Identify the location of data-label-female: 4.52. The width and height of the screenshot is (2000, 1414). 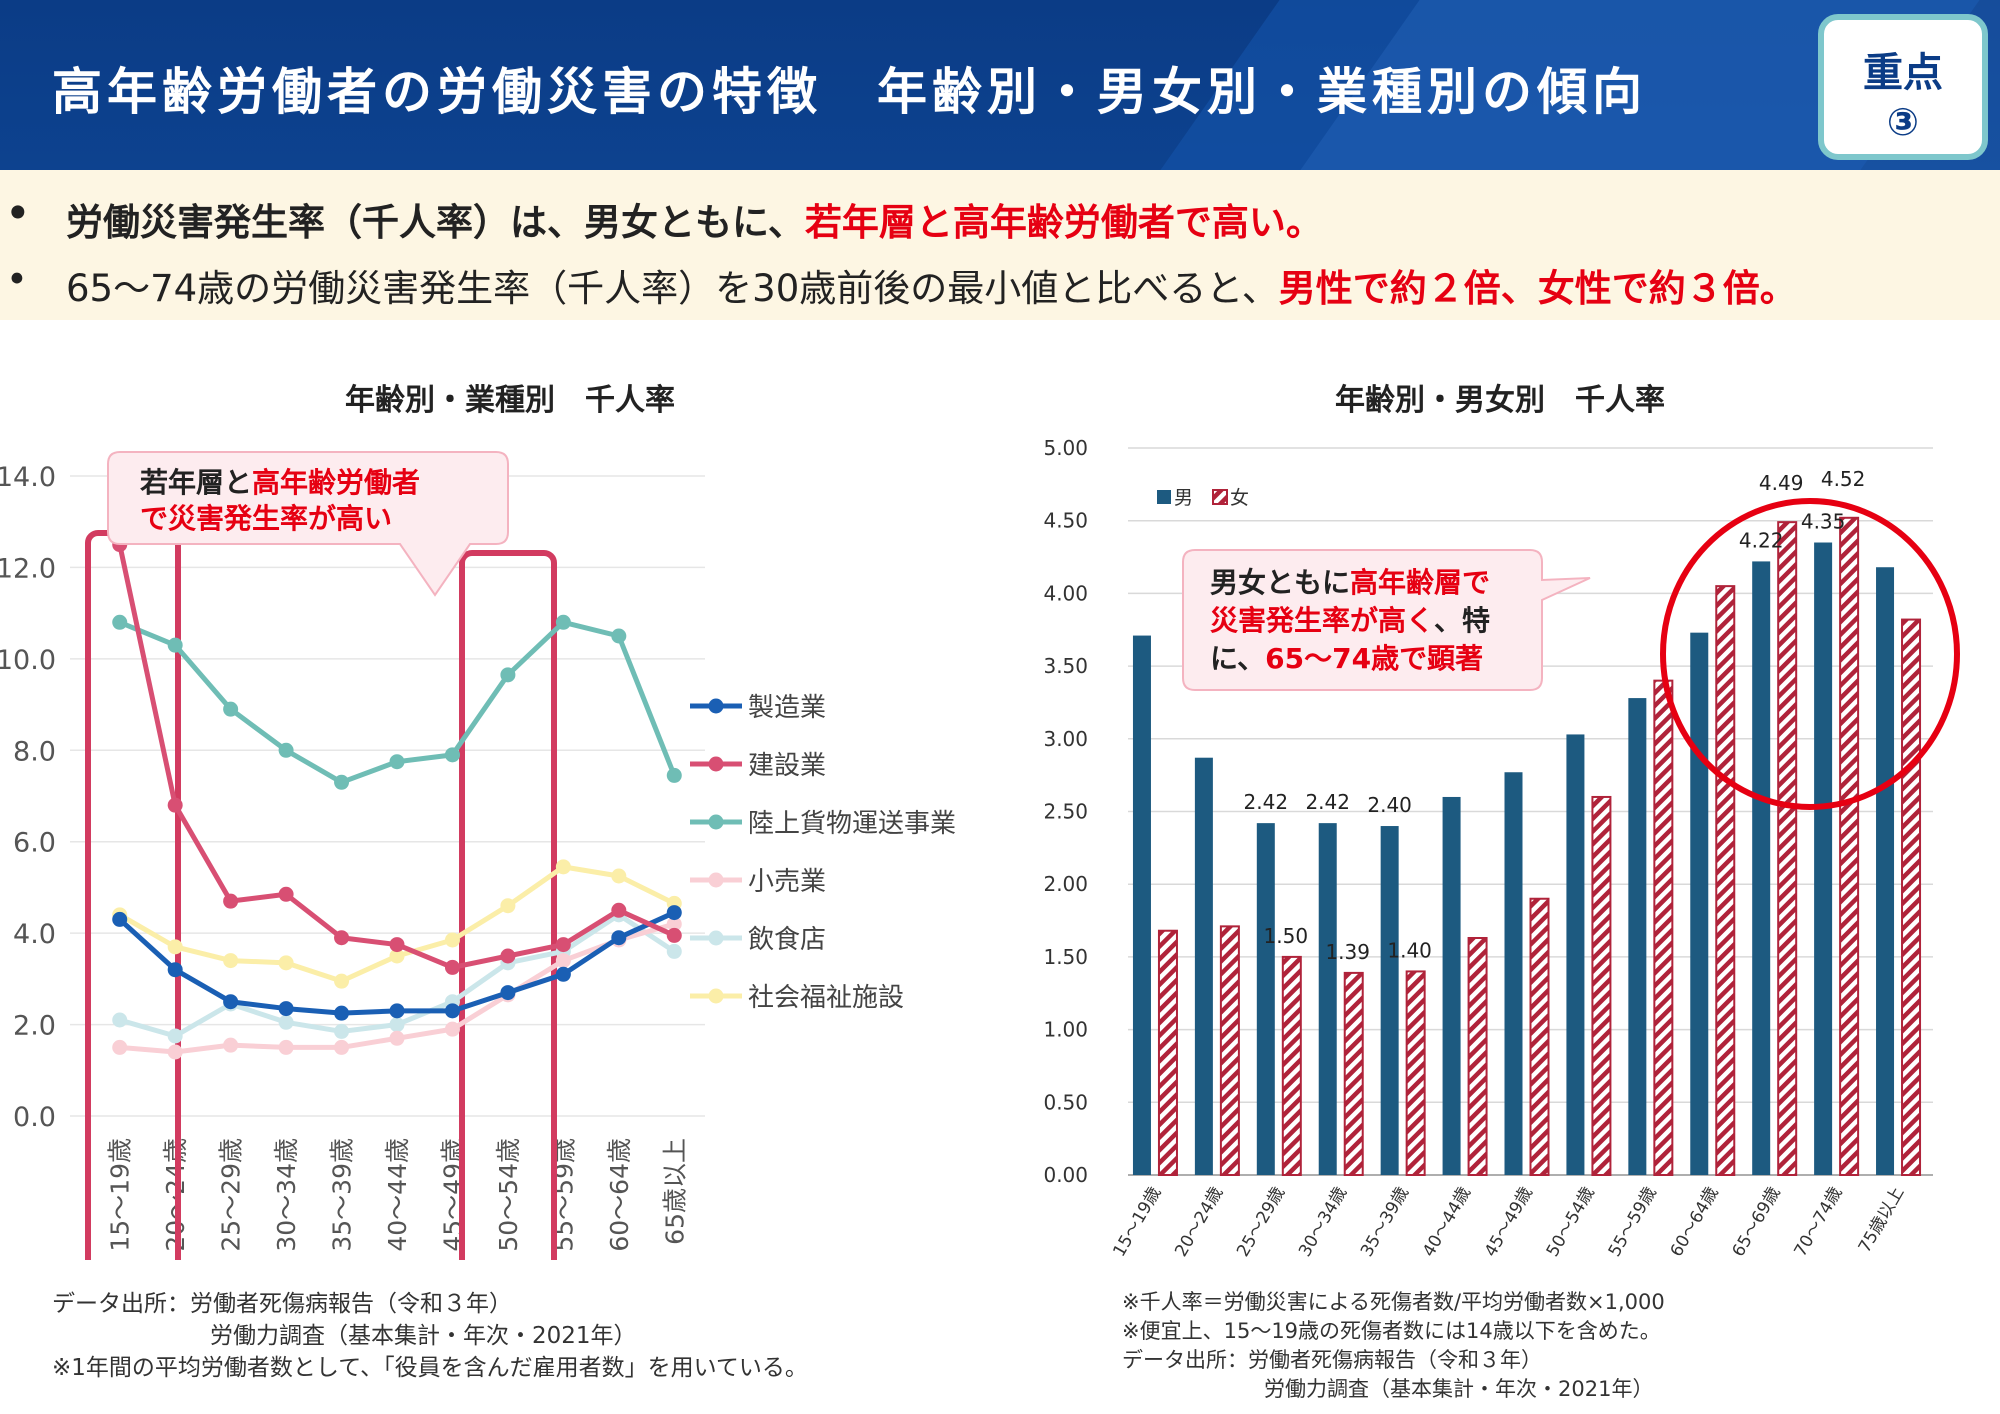
(1843, 479).